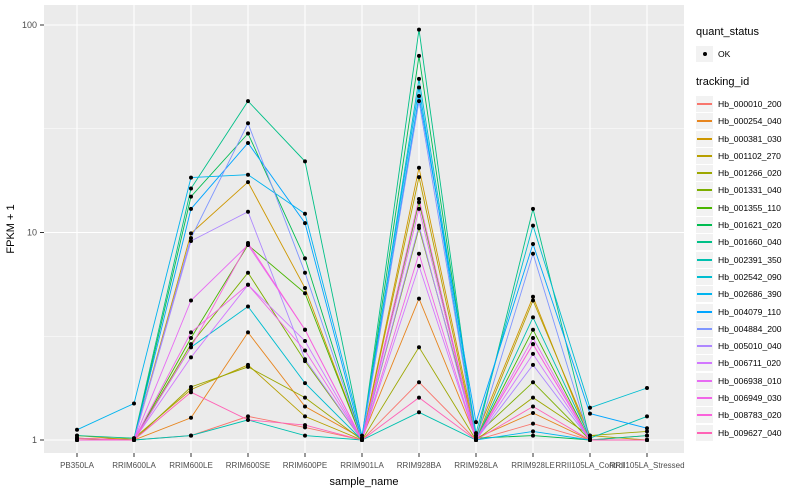 This screenshot has width=800, height=500. What do you see at coordinates (248, 465) in the screenshot?
I see `x-tick-label: RRIM600SE` at bounding box center [248, 465].